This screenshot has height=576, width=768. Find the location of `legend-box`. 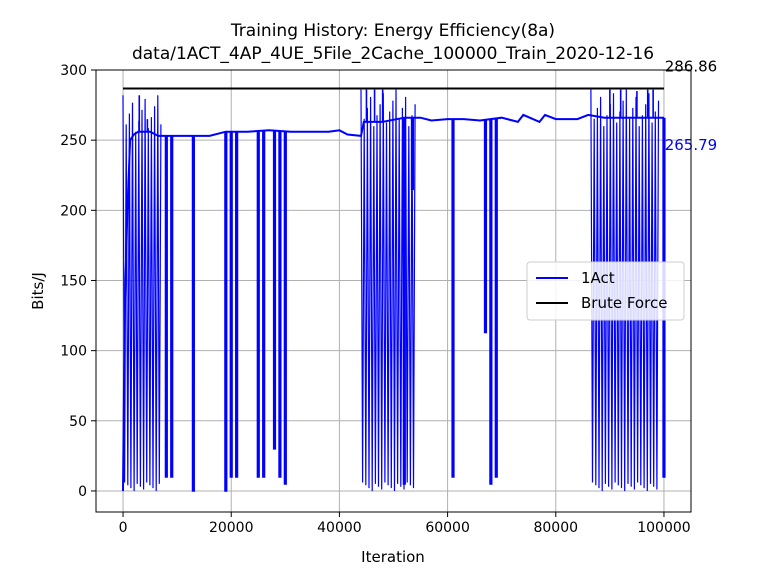

legend-box is located at coordinates (605, 291).